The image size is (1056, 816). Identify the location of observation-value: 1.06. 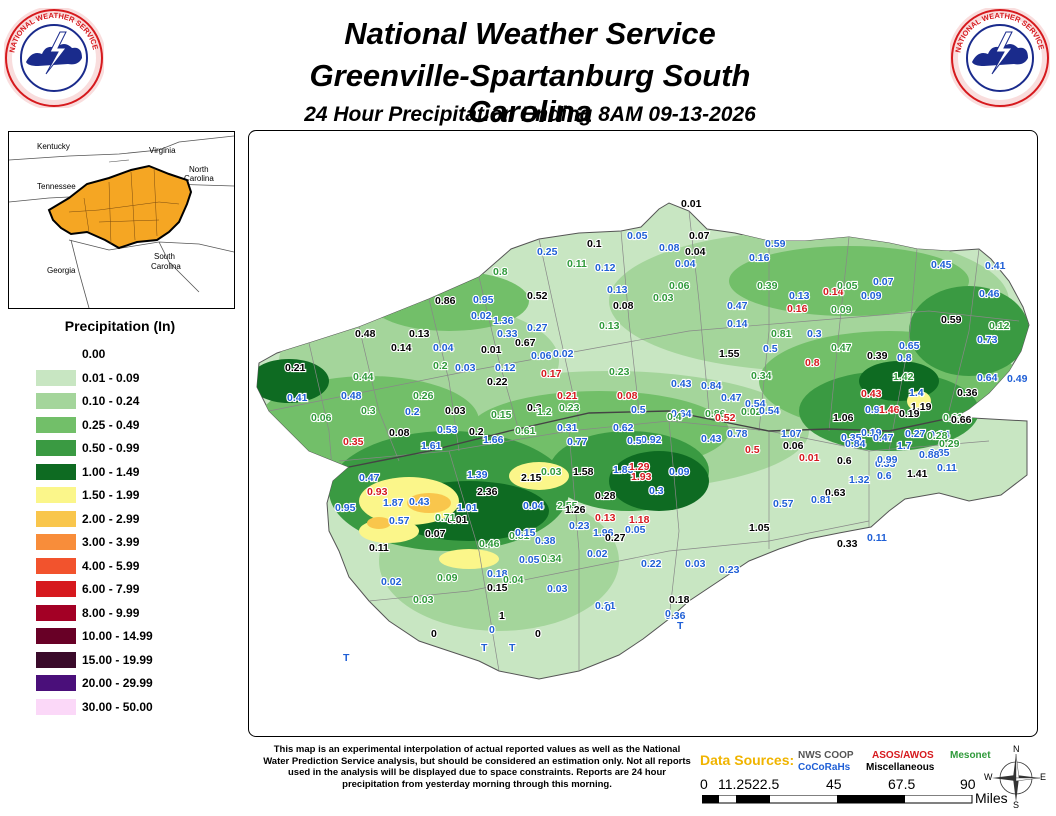
(843, 418).